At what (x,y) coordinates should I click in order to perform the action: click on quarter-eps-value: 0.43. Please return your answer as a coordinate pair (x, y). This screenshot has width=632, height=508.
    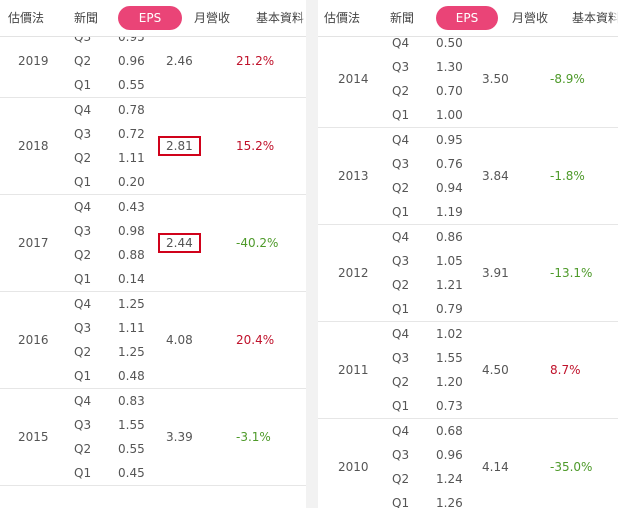
    Looking at the image, I should click on (131, 207).